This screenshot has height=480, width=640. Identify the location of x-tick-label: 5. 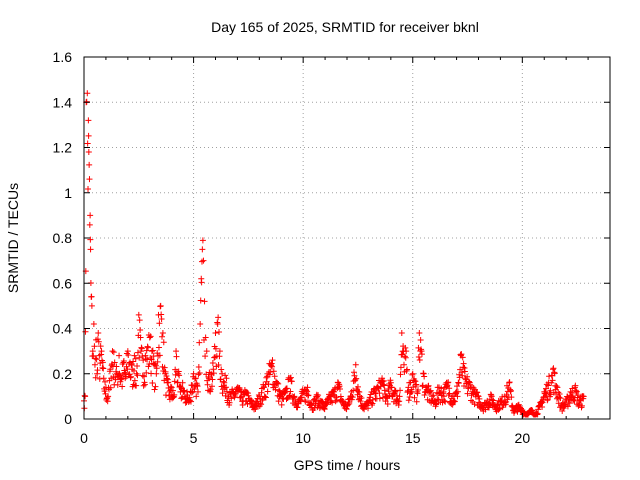
(194, 438).